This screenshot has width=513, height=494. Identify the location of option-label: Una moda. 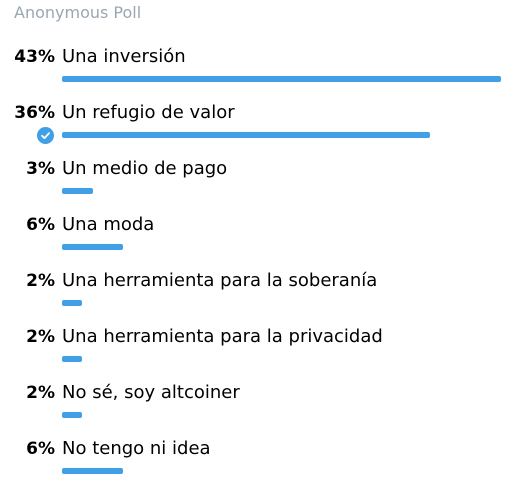
(108, 224).